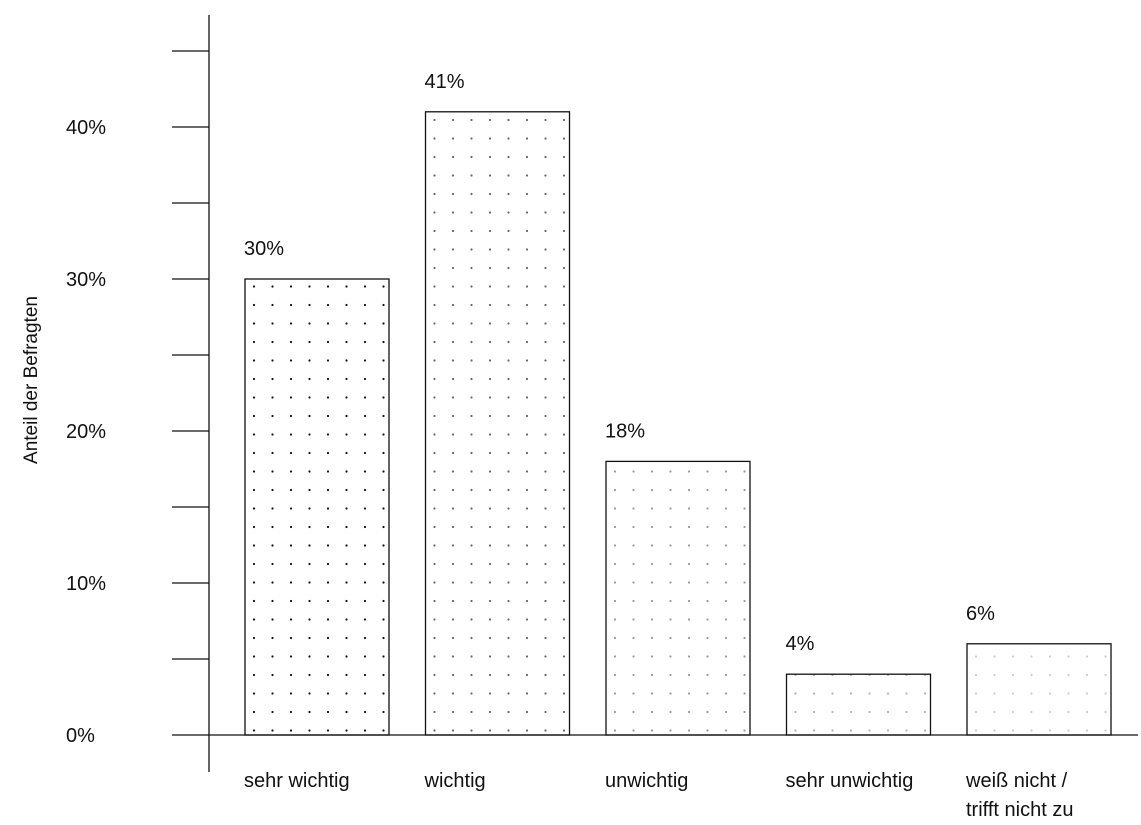 Image resolution: width=1141 pixels, height=825 pixels. I want to click on category-label-line: trifft nicht zu, so click(1019, 810).